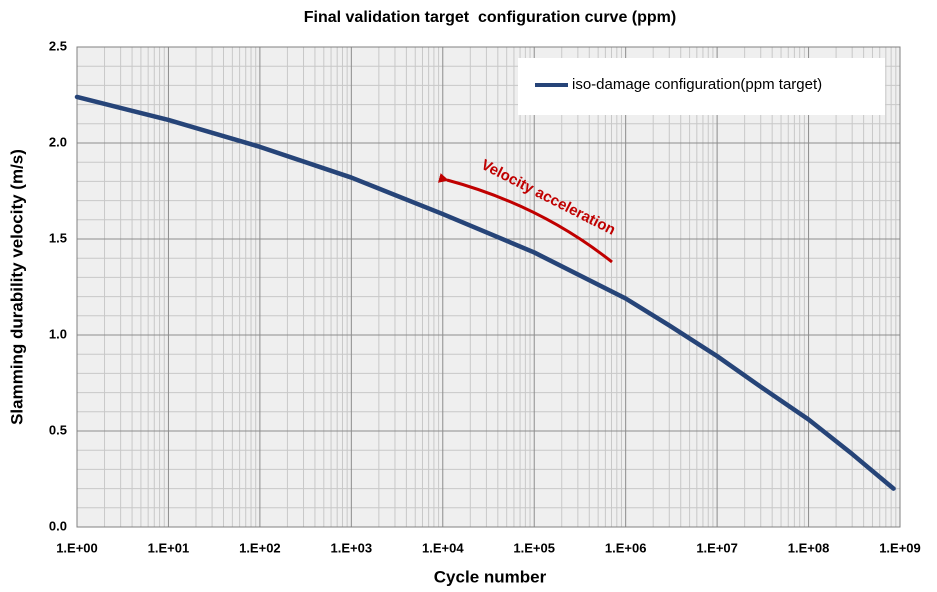 The width and height of the screenshot is (937, 592). What do you see at coordinates (58, 333) in the screenshot?
I see `y-tick-label: 1.0` at bounding box center [58, 333].